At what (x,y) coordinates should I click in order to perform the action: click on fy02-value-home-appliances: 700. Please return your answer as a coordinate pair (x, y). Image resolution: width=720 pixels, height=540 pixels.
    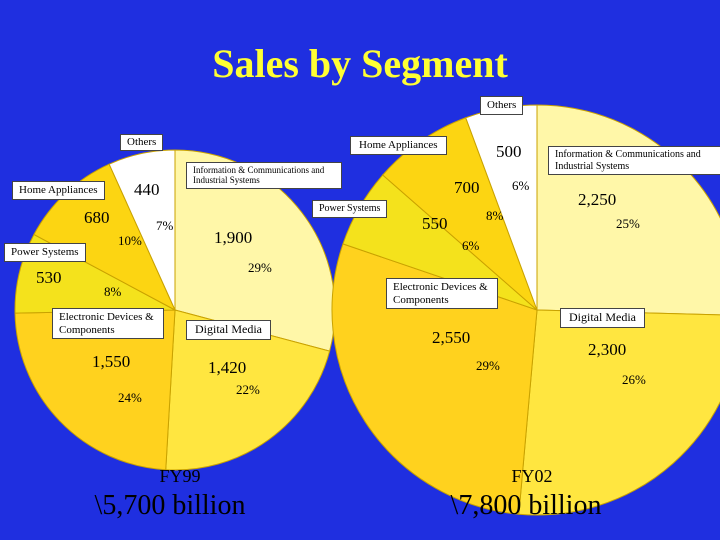
    Looking at the image, I should click on (467, 187).